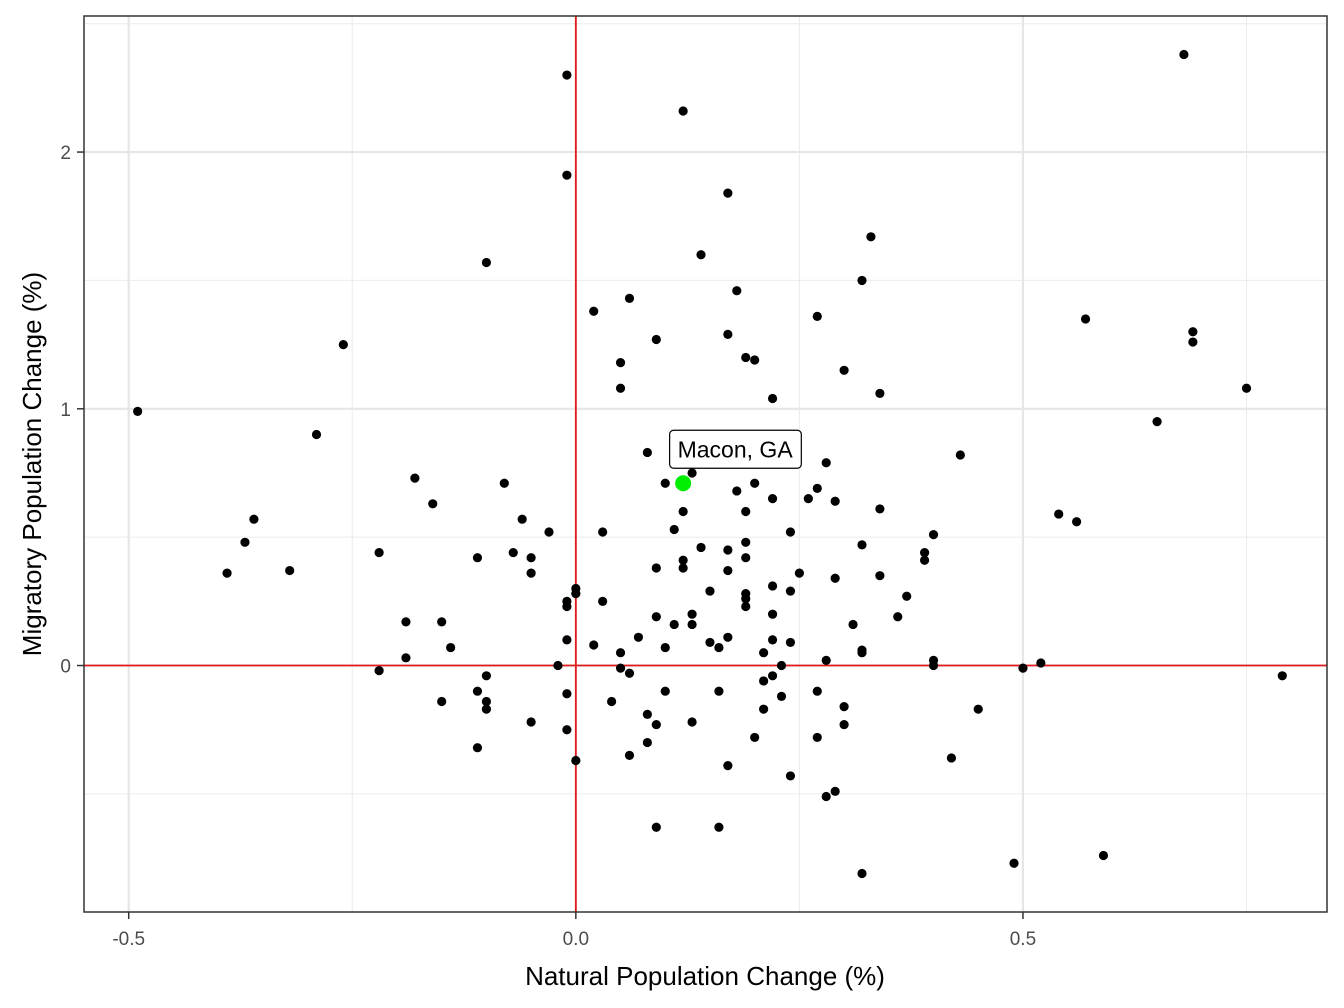  What do you see at coordinates (683, 483) in the screenshot?
I see `highlight-point` at bounding box center [683, 483].